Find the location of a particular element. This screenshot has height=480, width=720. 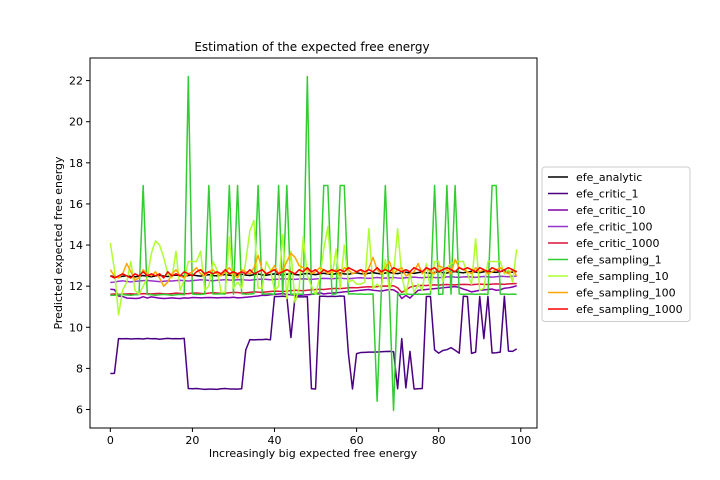

x-tick-label: 100 is located at coordinates (520, 440).